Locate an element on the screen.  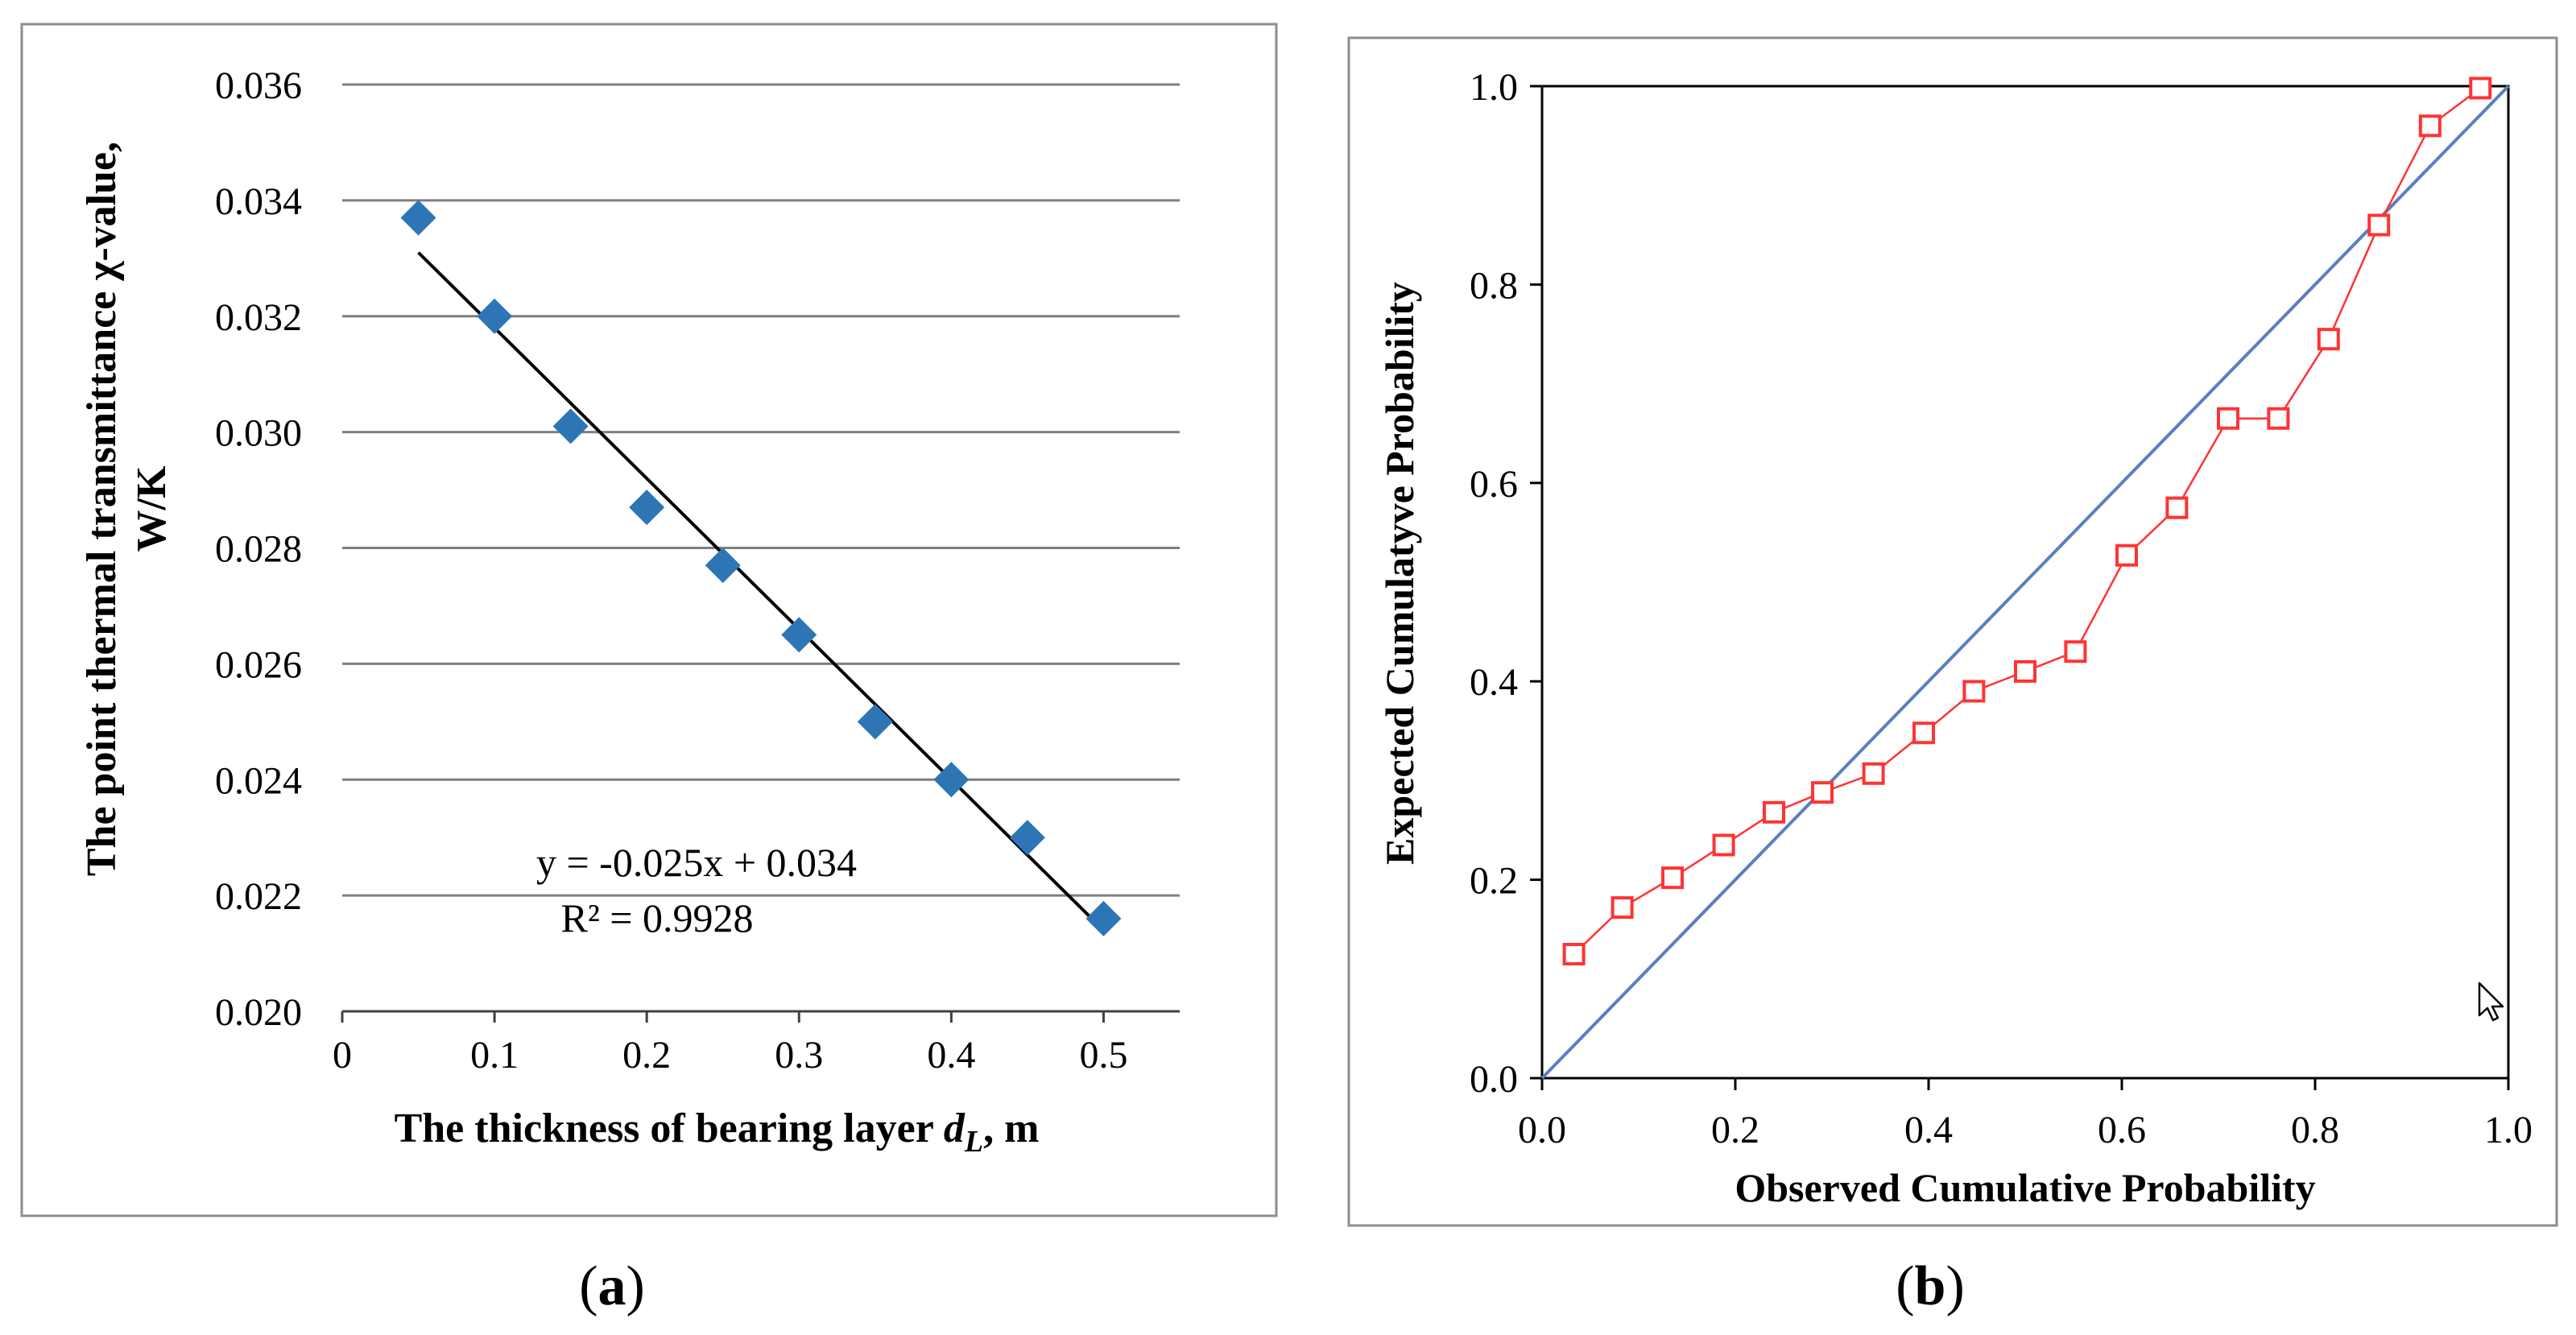
panel-a-x-tick-label: 0.5 is located at coordinates (1103, 1055).